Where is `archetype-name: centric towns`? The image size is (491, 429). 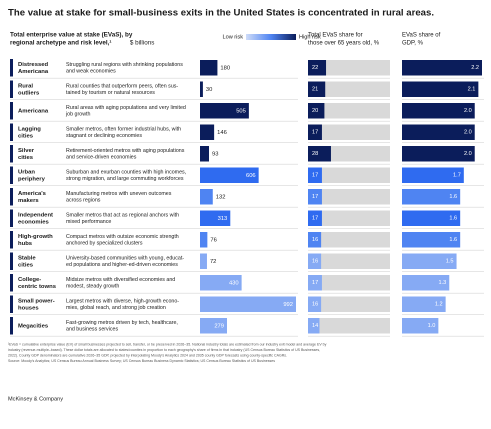 archetype-name: centric towns is located at coordinates (37, 287).